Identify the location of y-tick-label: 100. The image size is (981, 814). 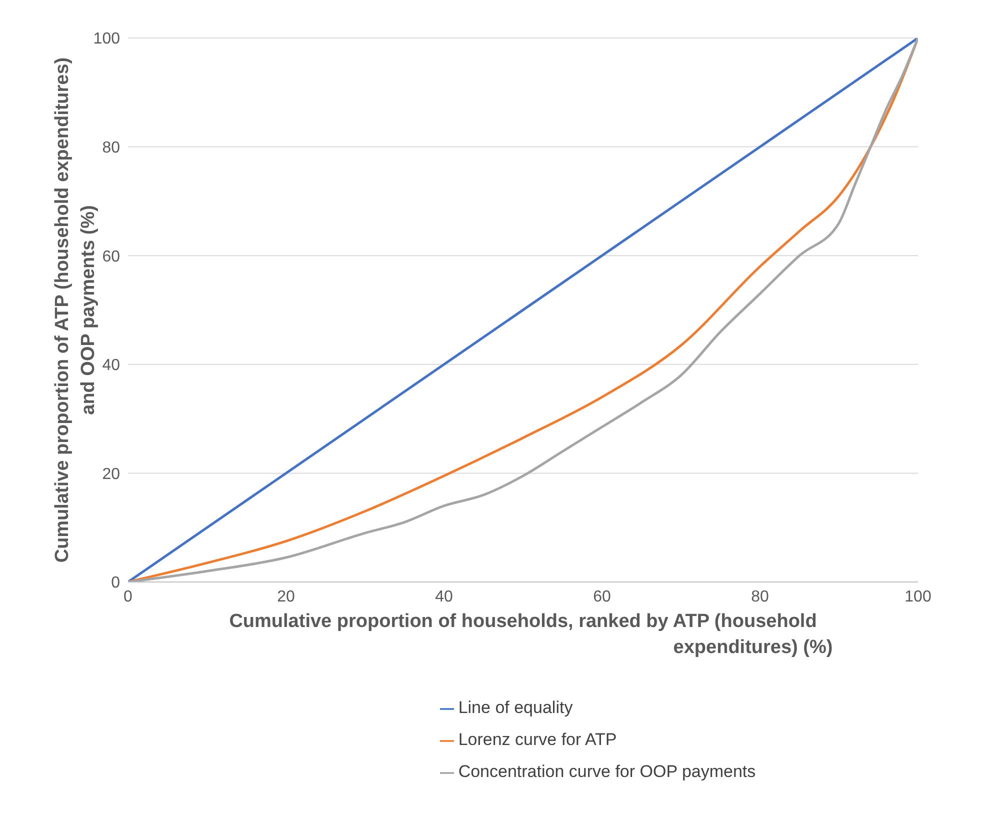
(106, 39).